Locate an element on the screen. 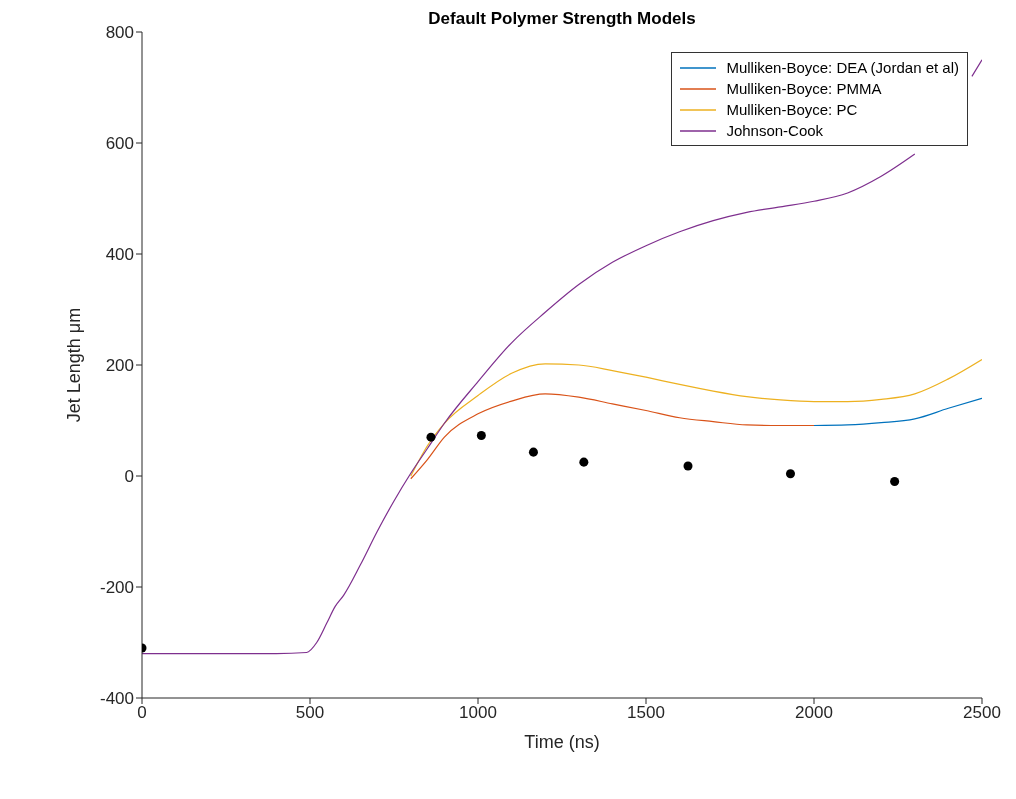 This screenshot has height=799, width=1016. y-tick-label: 600 is located at coordinates (119, 144).